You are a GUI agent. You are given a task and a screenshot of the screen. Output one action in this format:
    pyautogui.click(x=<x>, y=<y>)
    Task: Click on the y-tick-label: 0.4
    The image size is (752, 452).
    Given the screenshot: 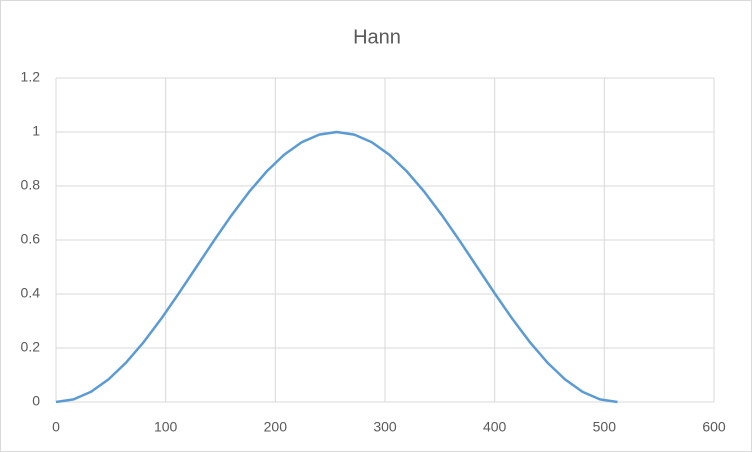 What is the action you would take?
    pyautogui.click(x=31, y=293)
    